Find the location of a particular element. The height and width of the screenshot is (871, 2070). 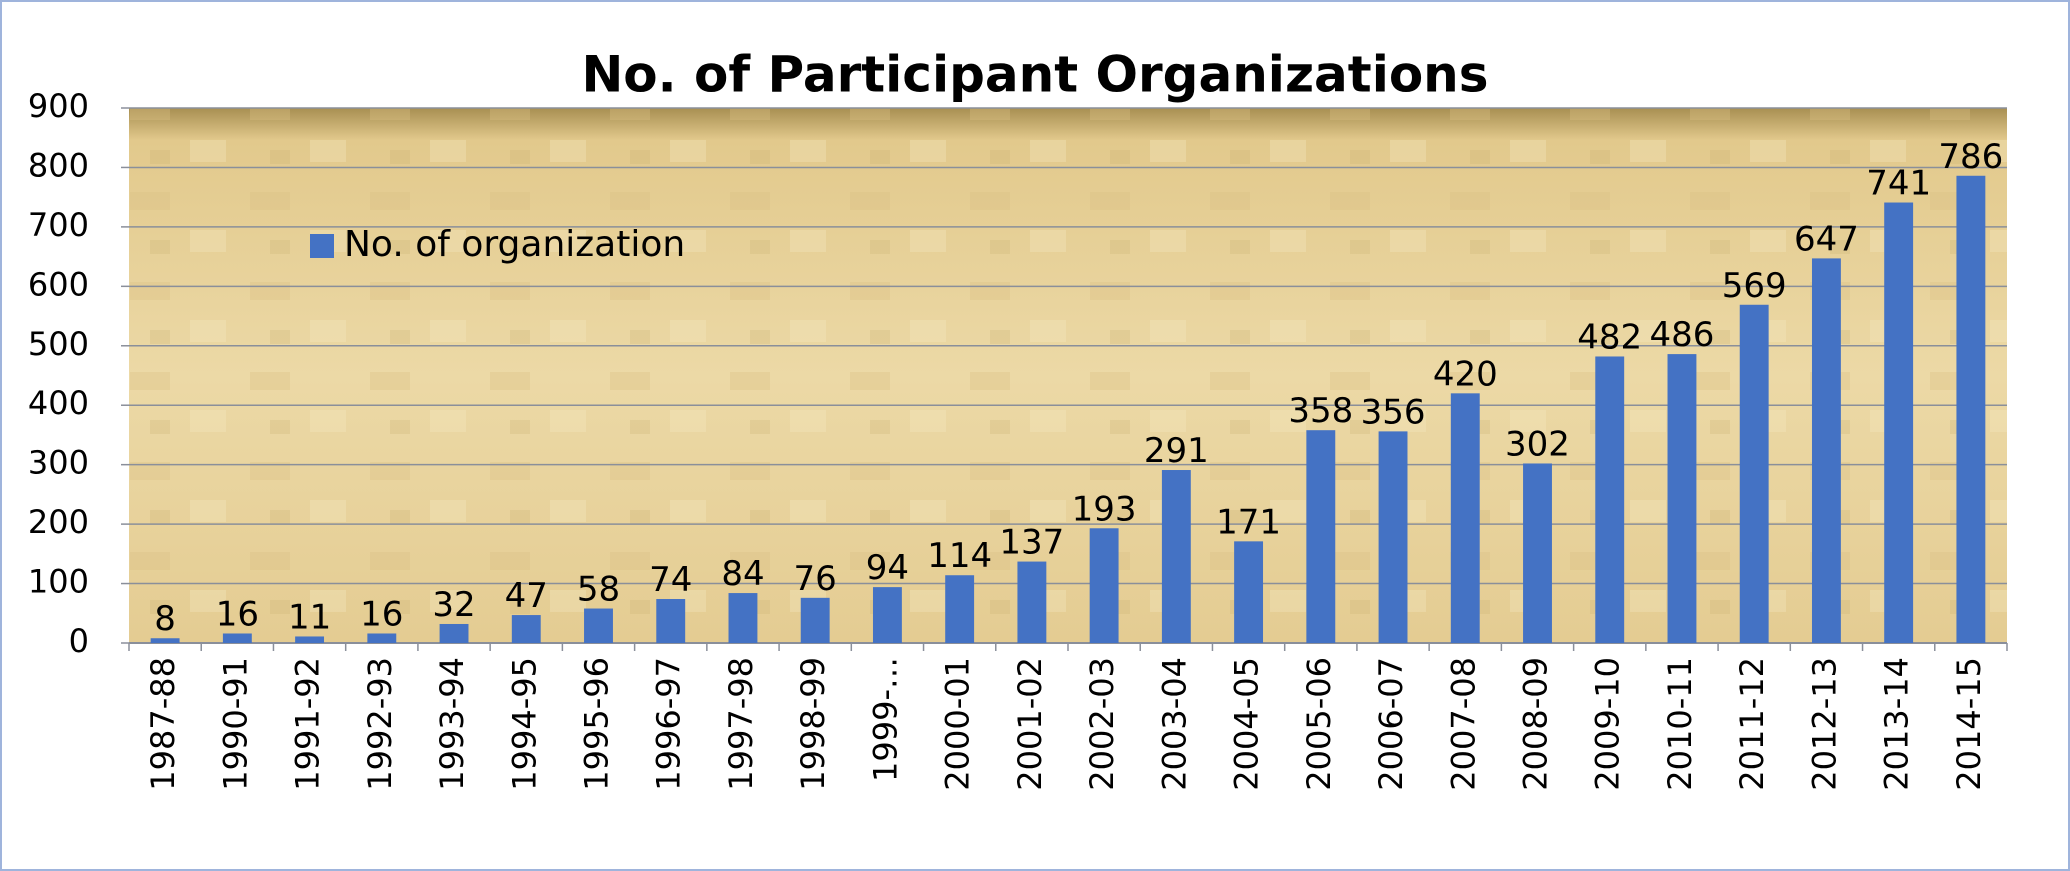

data-label: 47 is located at coordinates (526, 596).